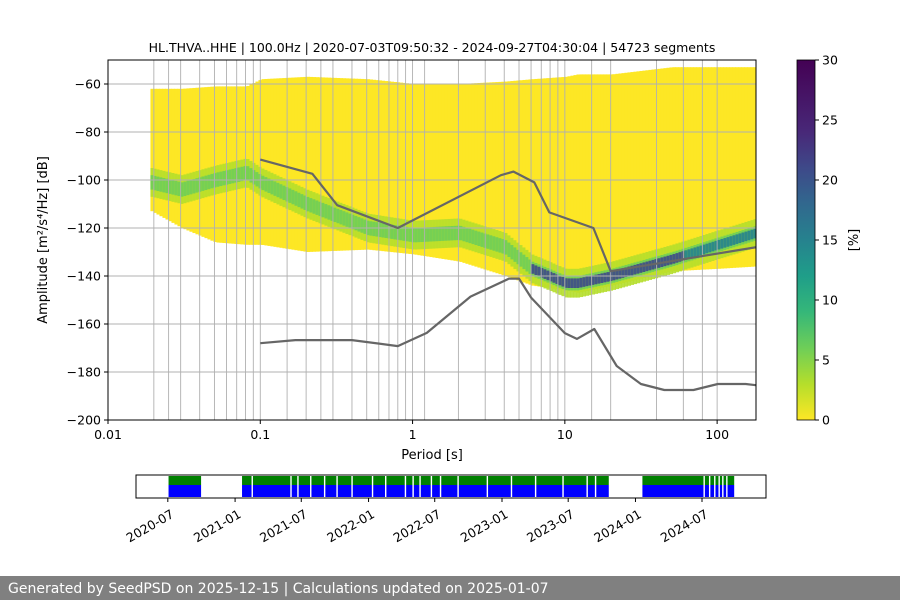 Image resolution: width=900 pixels, height=602 pixels. I want to click on x-tick-label: 0.1, so click(260, 434).